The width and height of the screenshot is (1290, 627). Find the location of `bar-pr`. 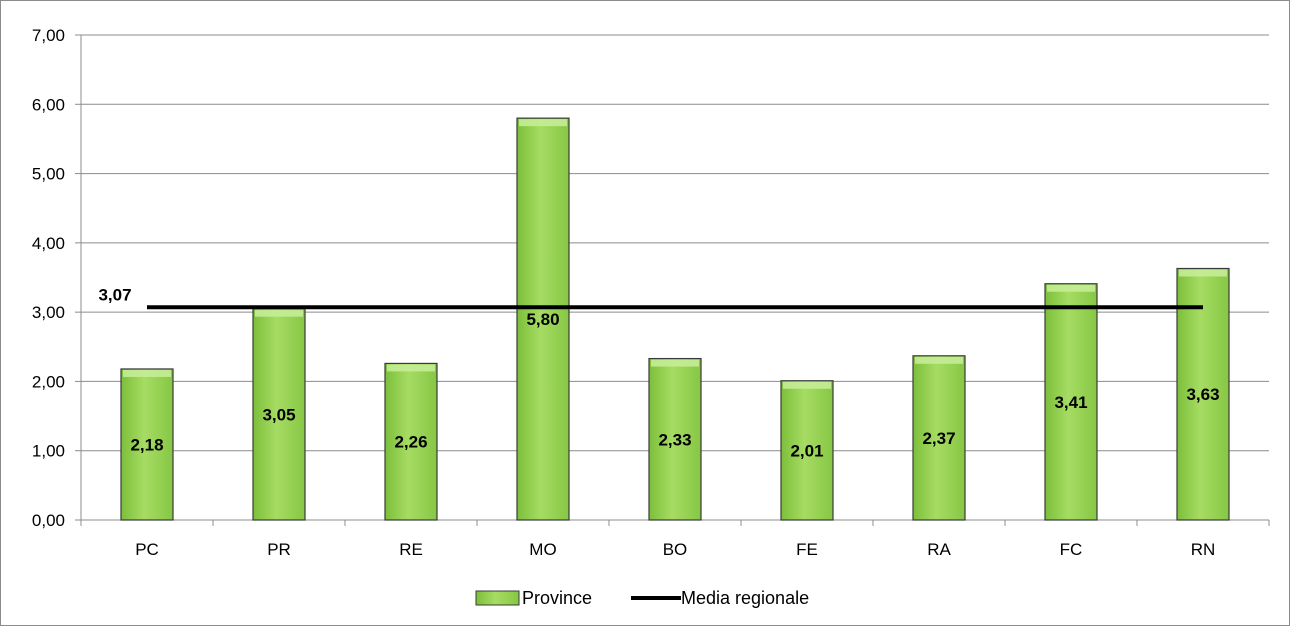

bar-pr is located at coordinates (279, 414).